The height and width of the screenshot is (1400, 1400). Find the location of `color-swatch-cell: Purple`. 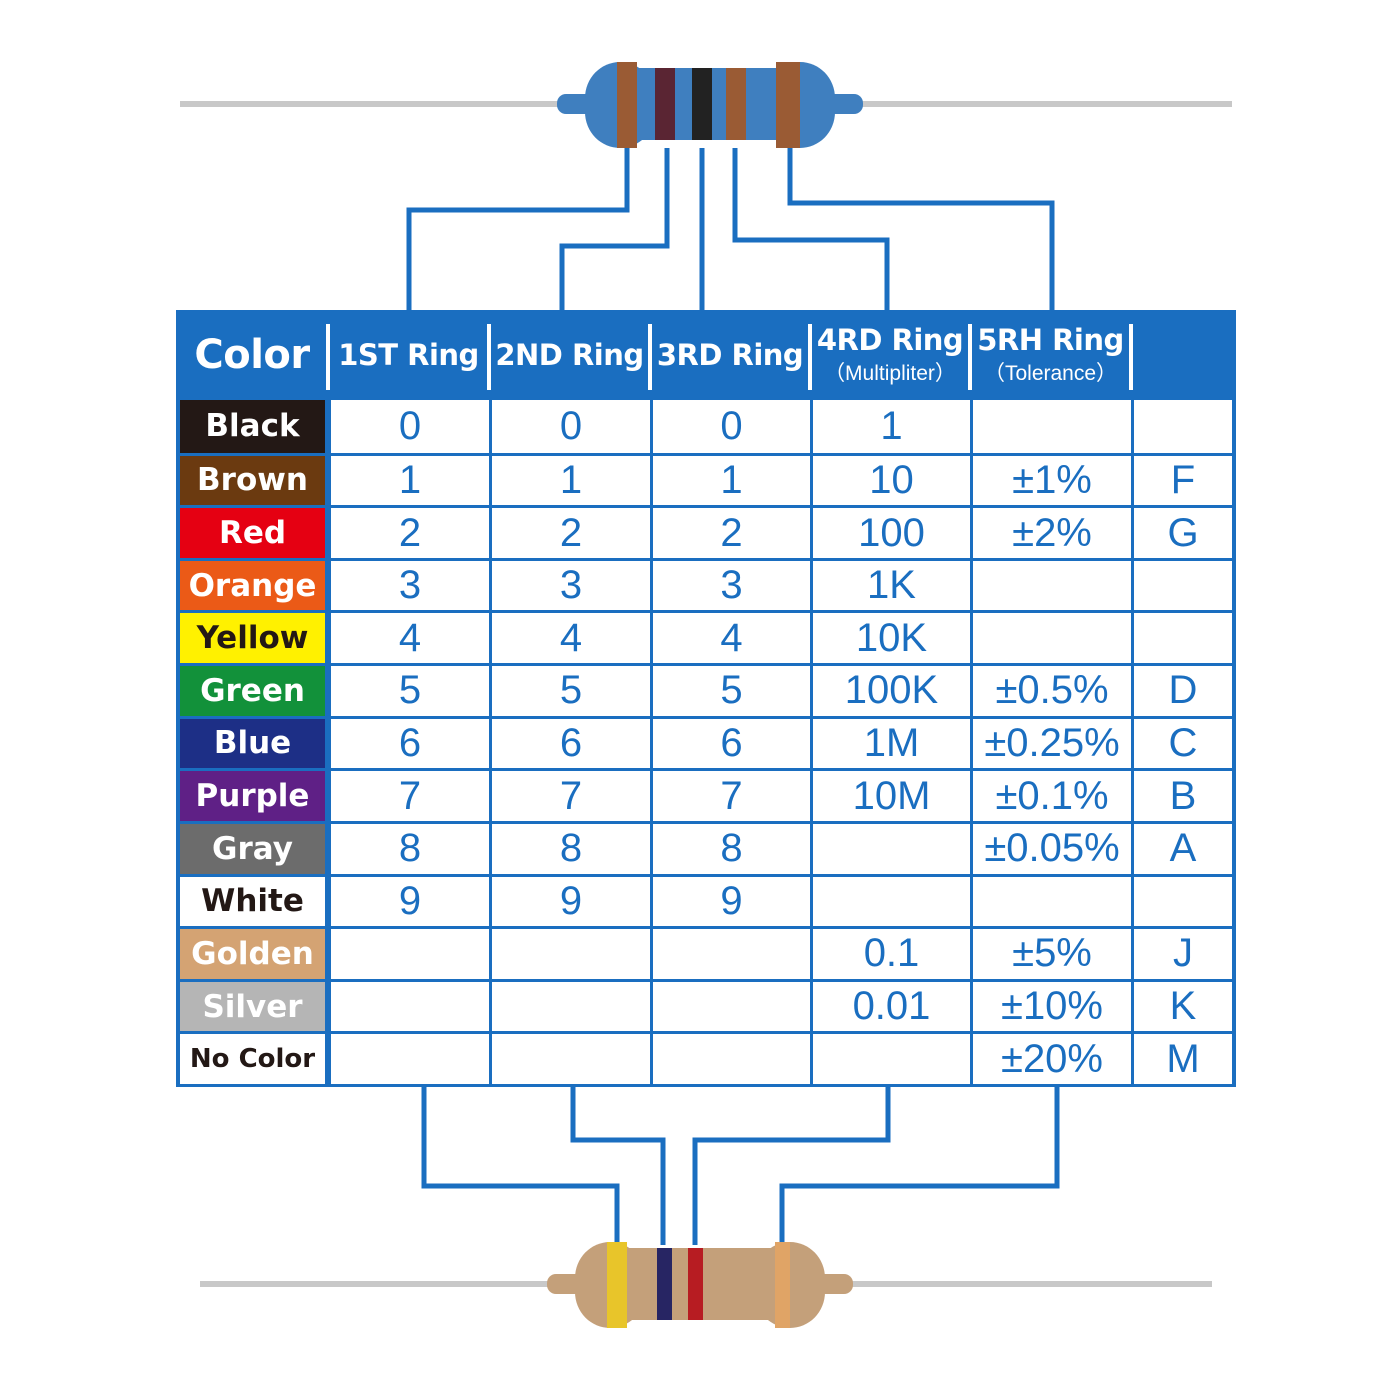

color-swatch-cell: Purple is located at coordinates (252, 796).